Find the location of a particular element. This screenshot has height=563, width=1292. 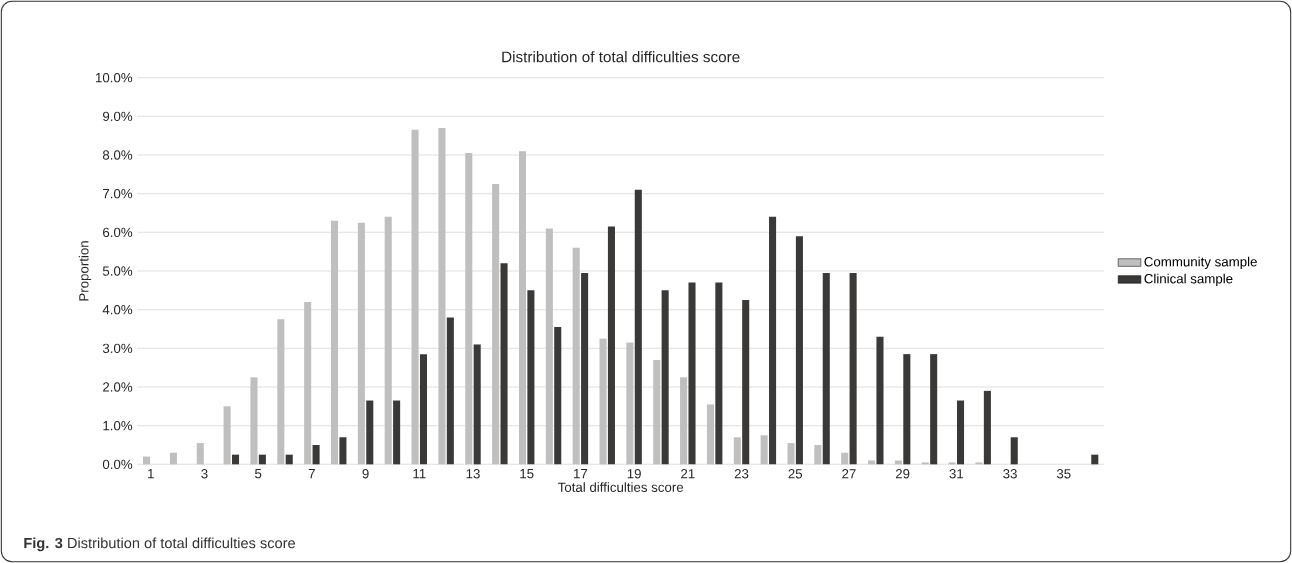

legend-label: Clinical sample is located at coordinates (1188, 280).